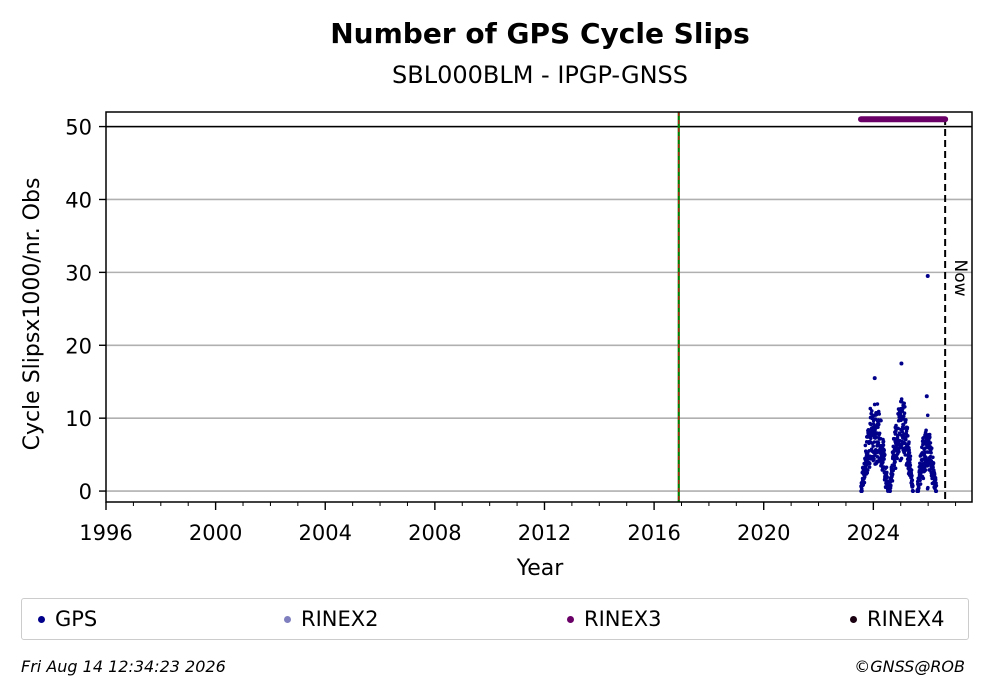 This screenshot has height=699, width=993. Describe the element at coordinates (434, 533) in the screenshot. I see `x-tick-label: 2008` at that location.